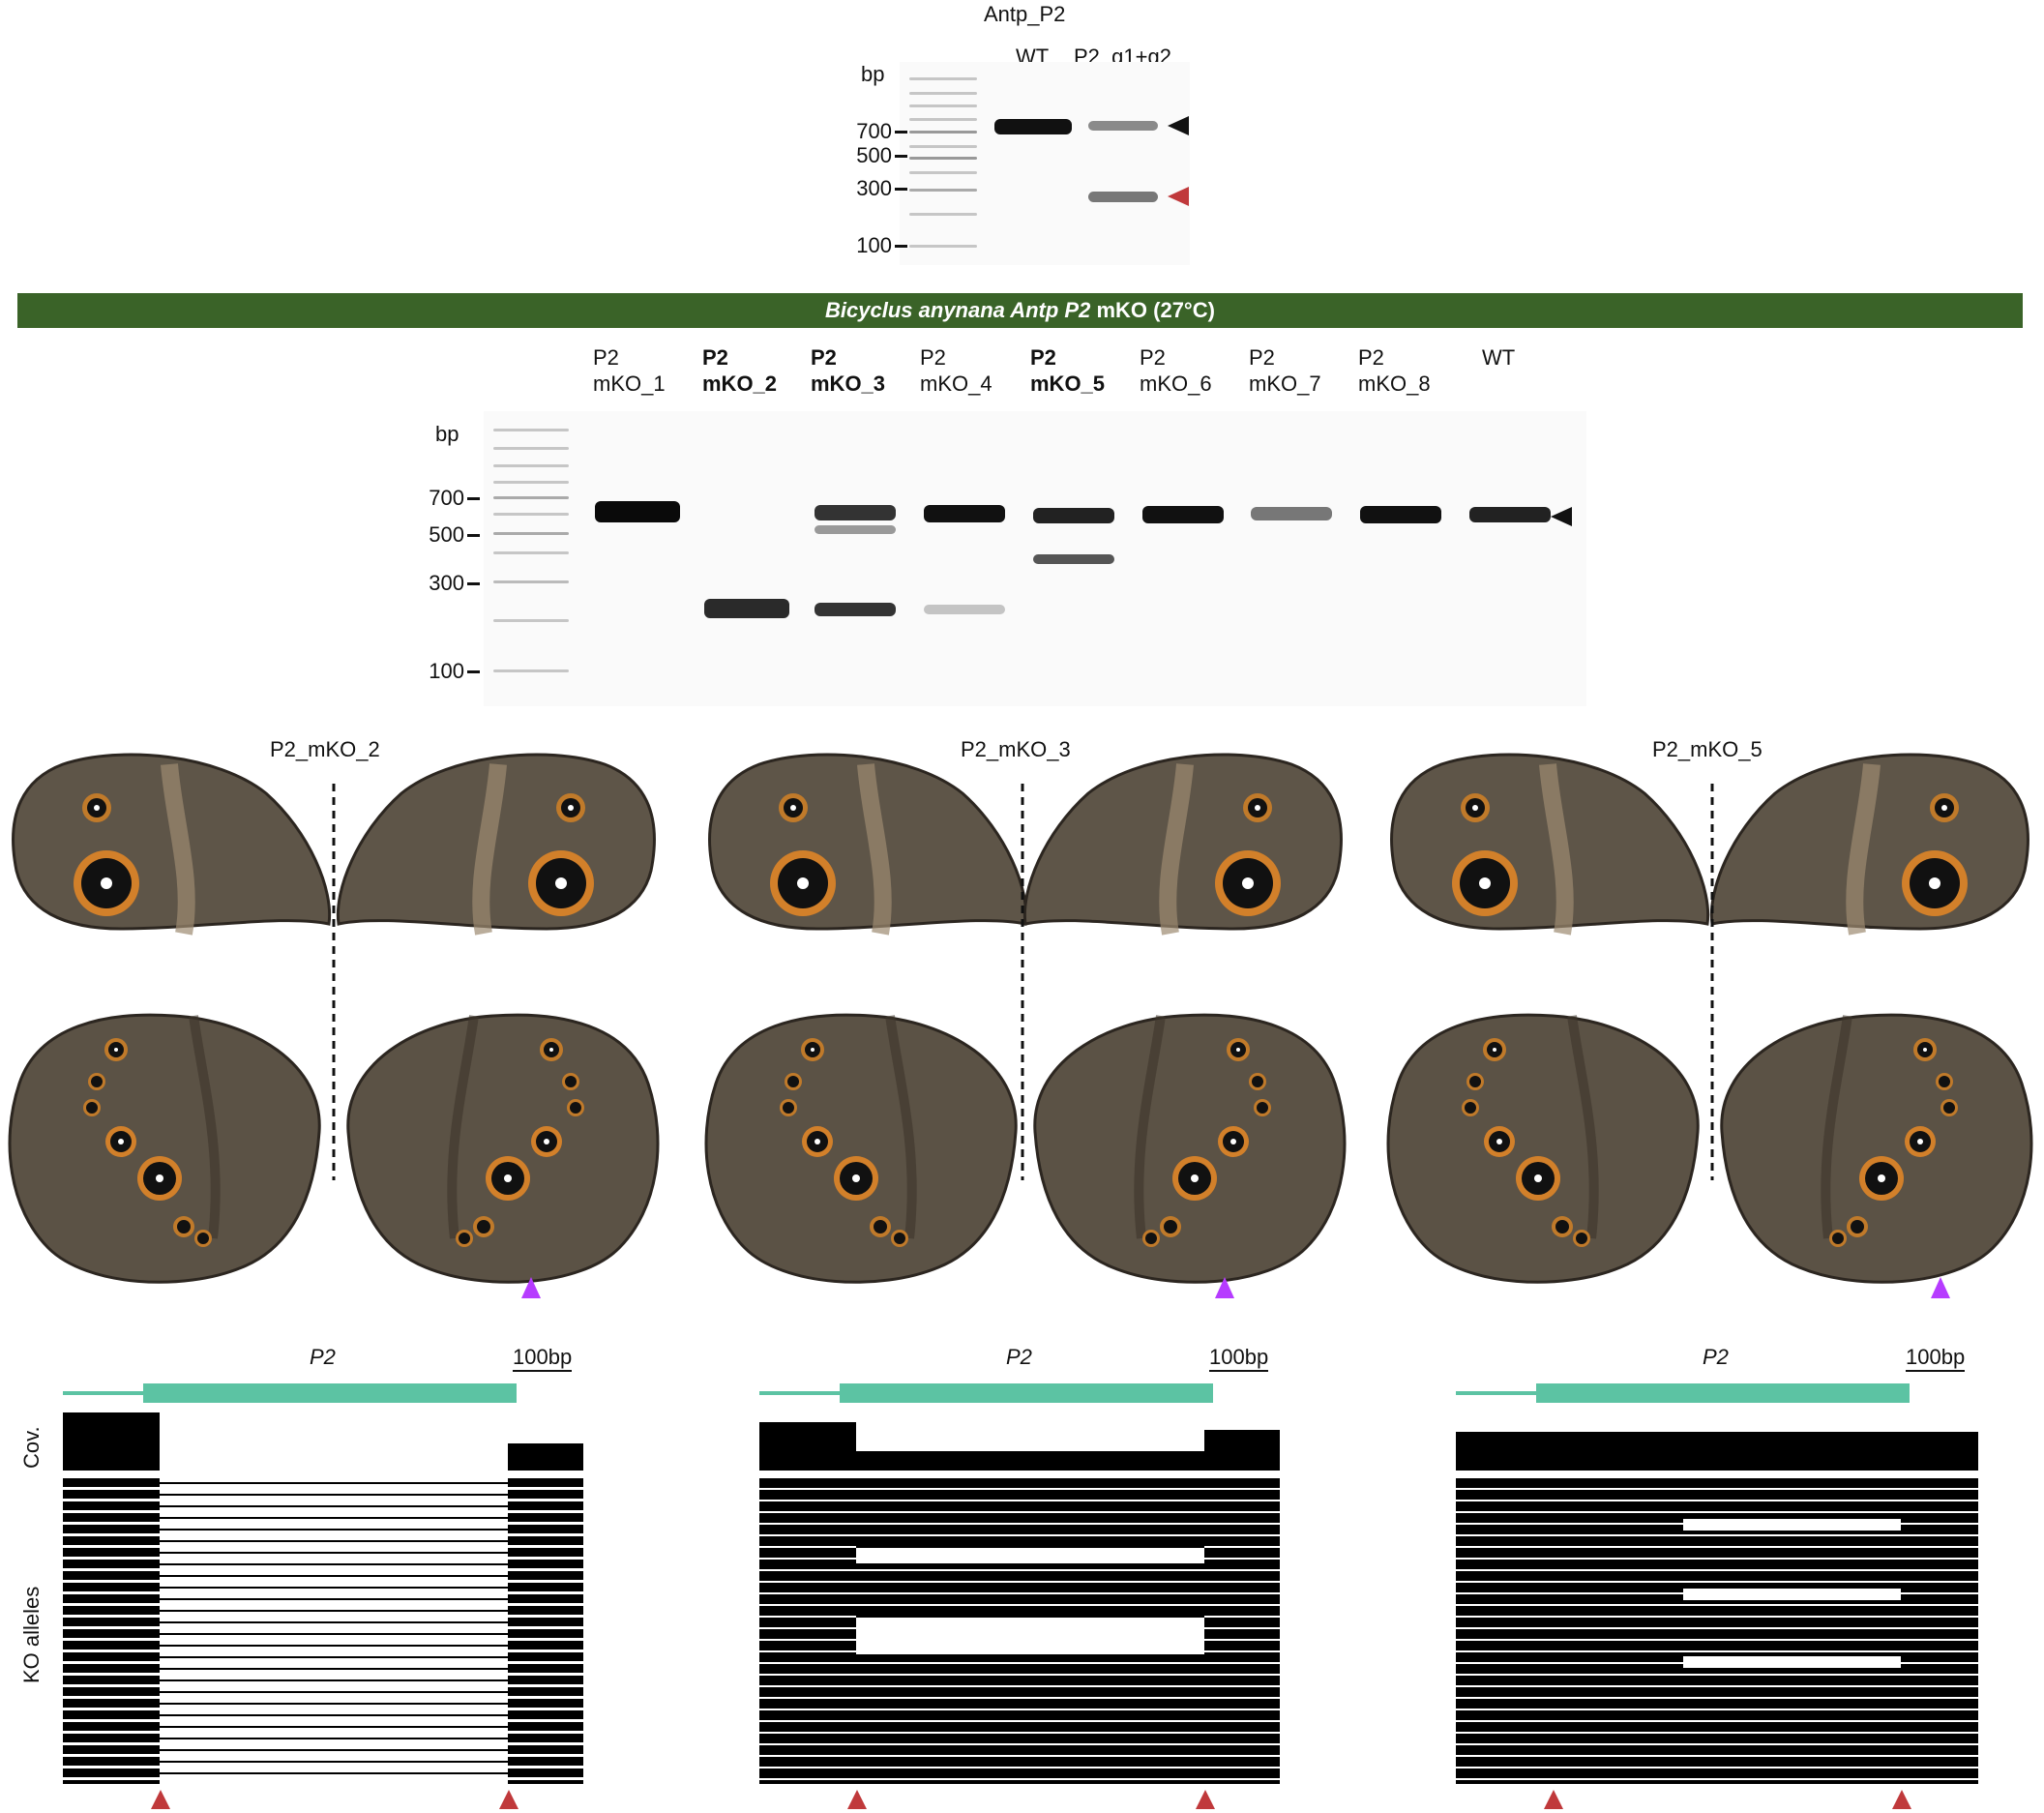 This screenshot has width=2044, height=1813. I want to click on gel1-wt-arrow-icon, so click(1178, 125).